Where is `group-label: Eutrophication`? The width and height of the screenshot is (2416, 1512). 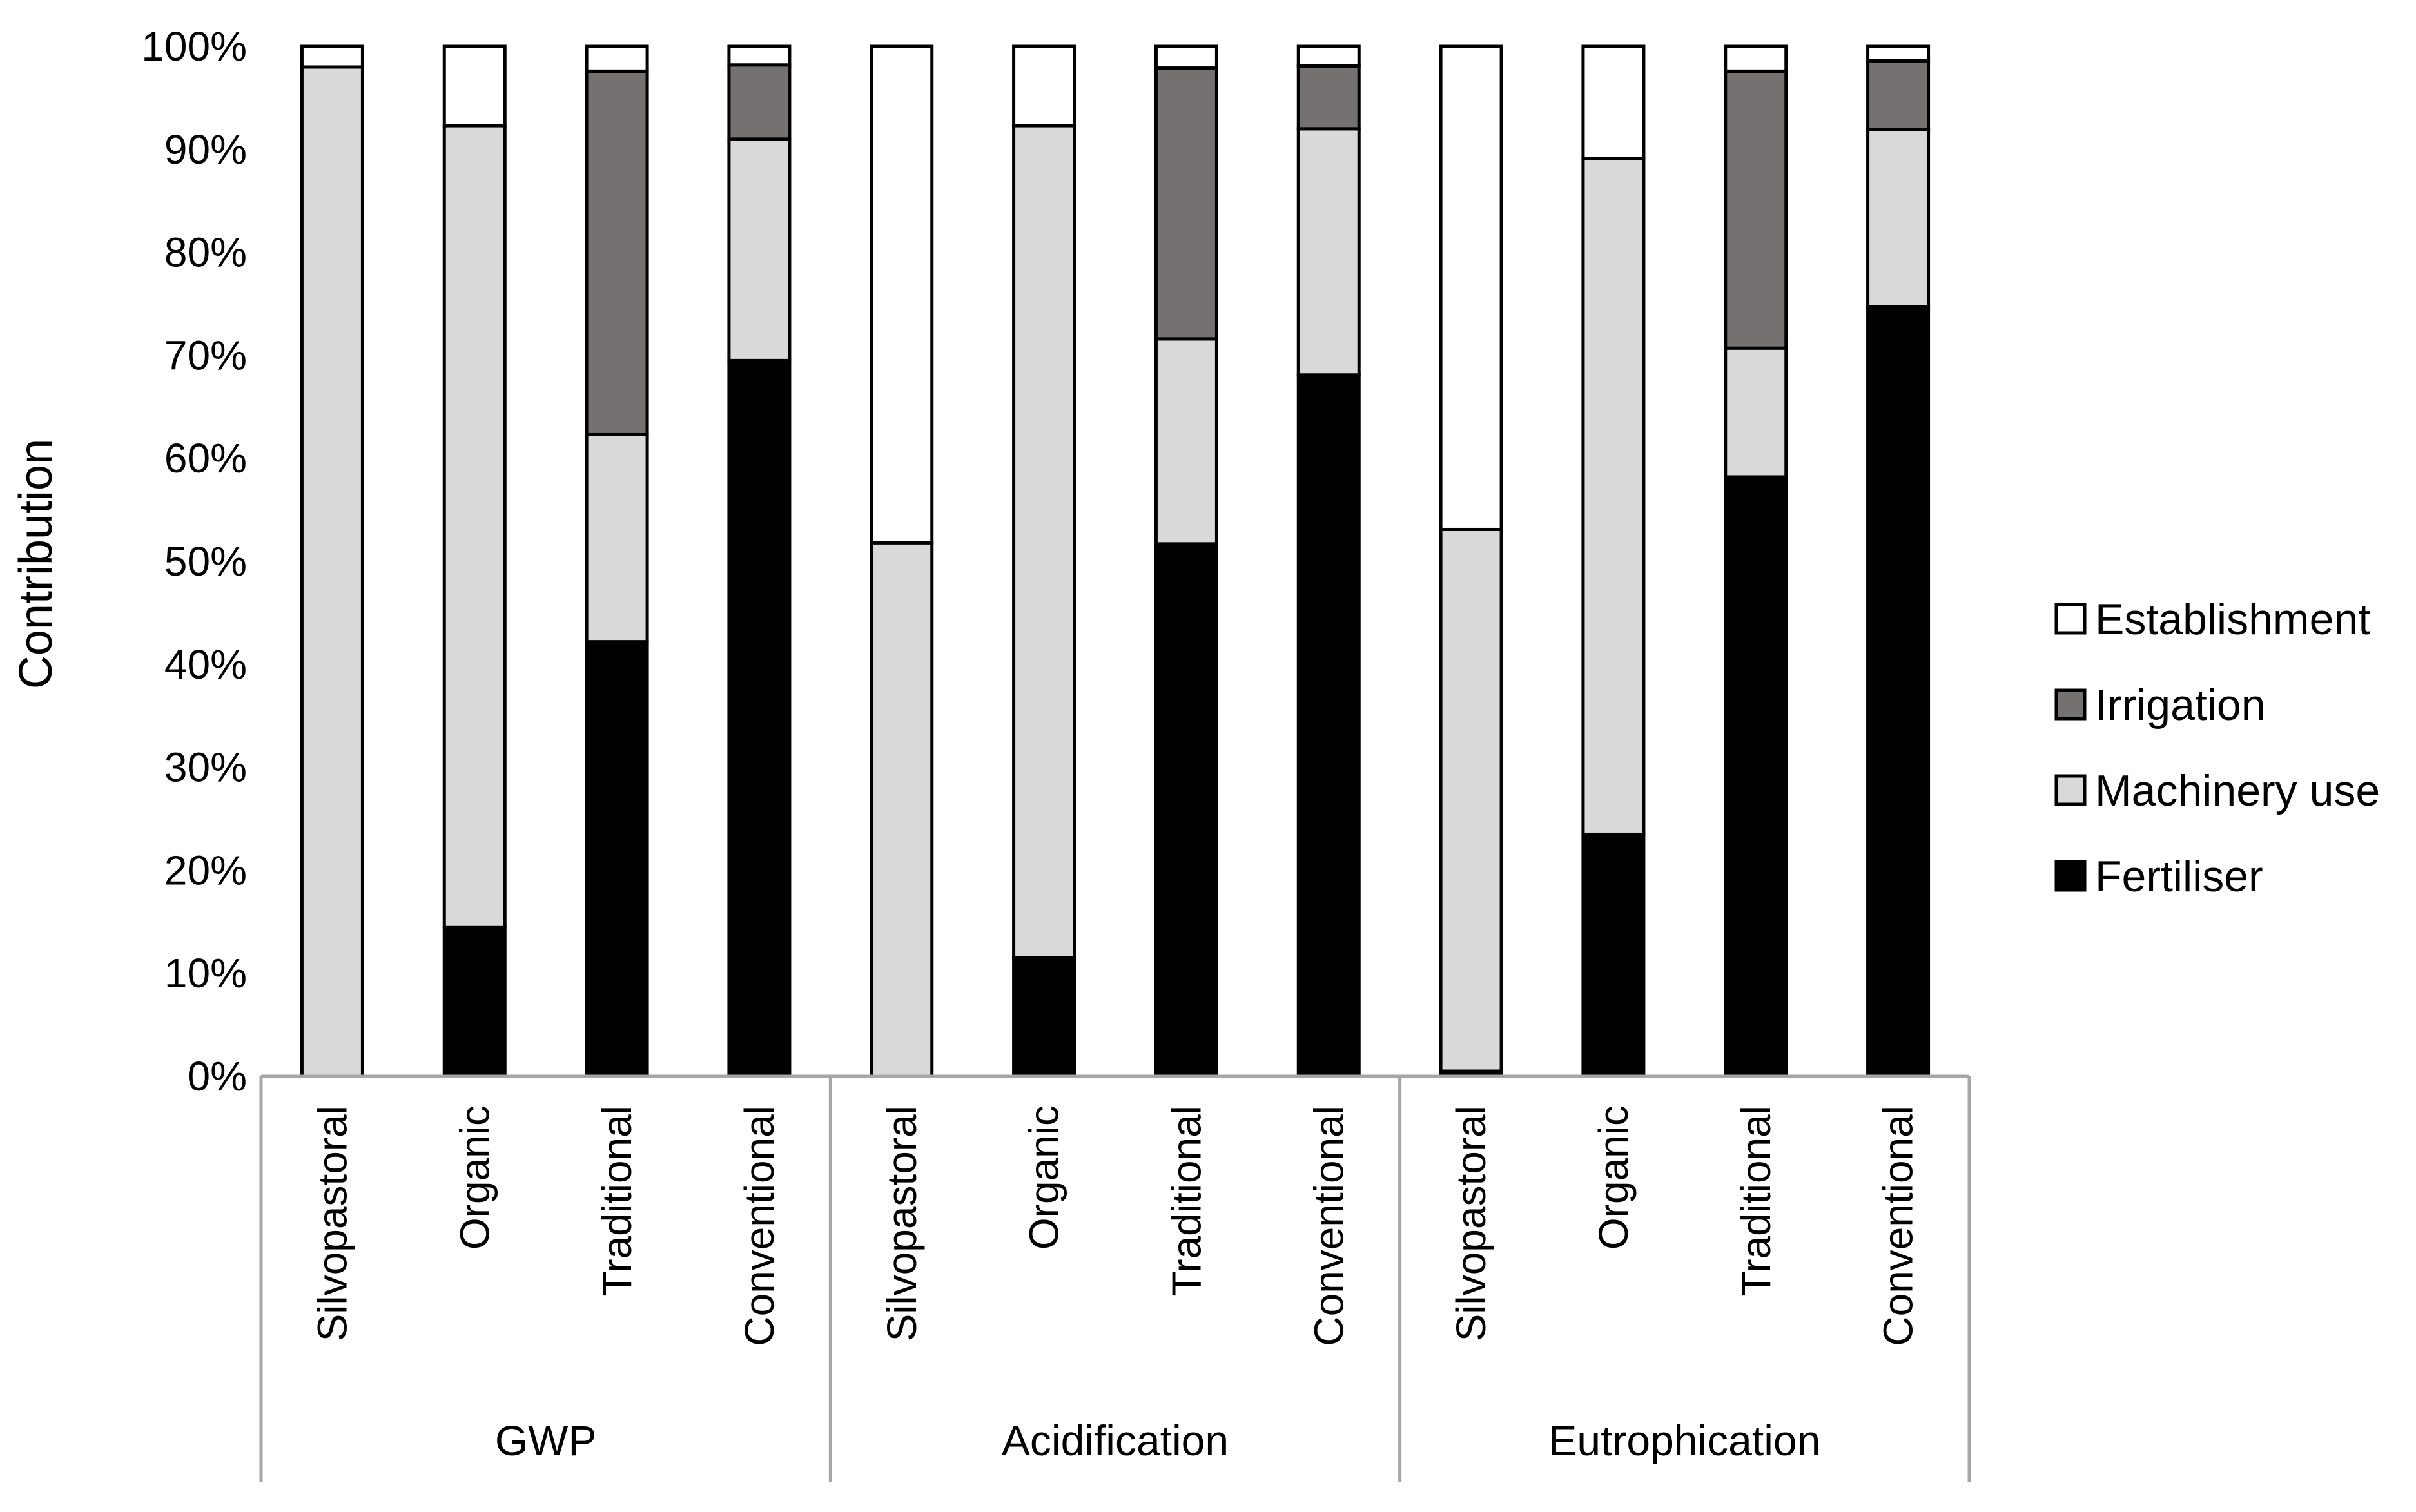 group-label: Eutrophication is located at coordinates (1684, 1440).